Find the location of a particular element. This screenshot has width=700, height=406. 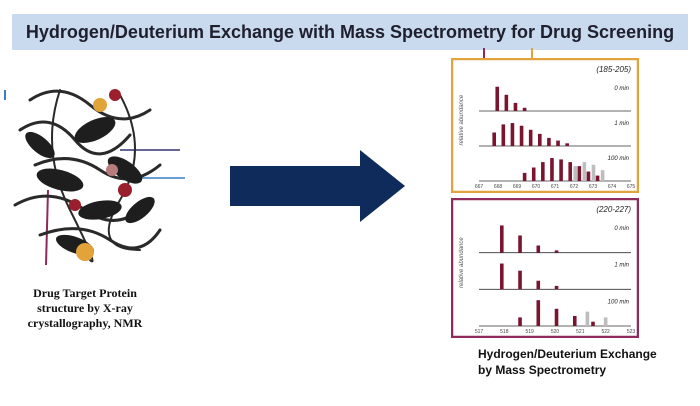

panel-range-label: (185-205) is located at coordinates (613, 69).